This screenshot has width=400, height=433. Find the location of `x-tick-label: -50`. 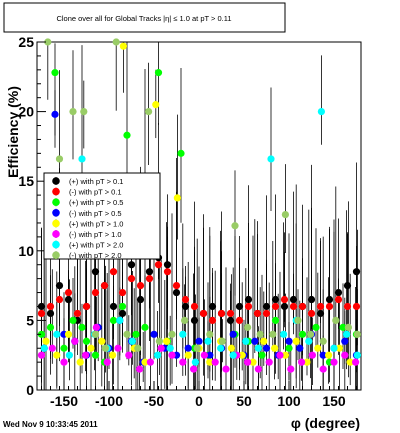

x-tick-label: -50 is located at coordinates (154, 401).